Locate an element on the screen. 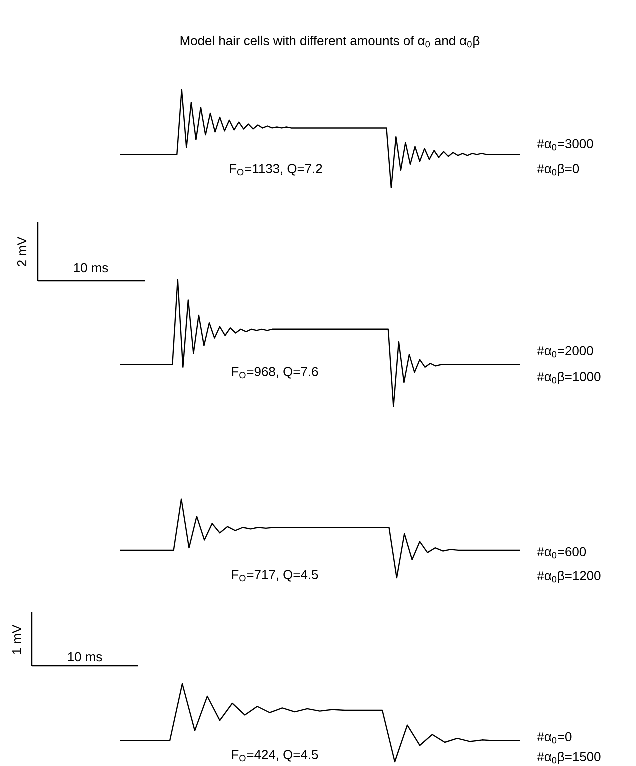  text: #α$_{0}$=600 is located at coordinates (561, 553).